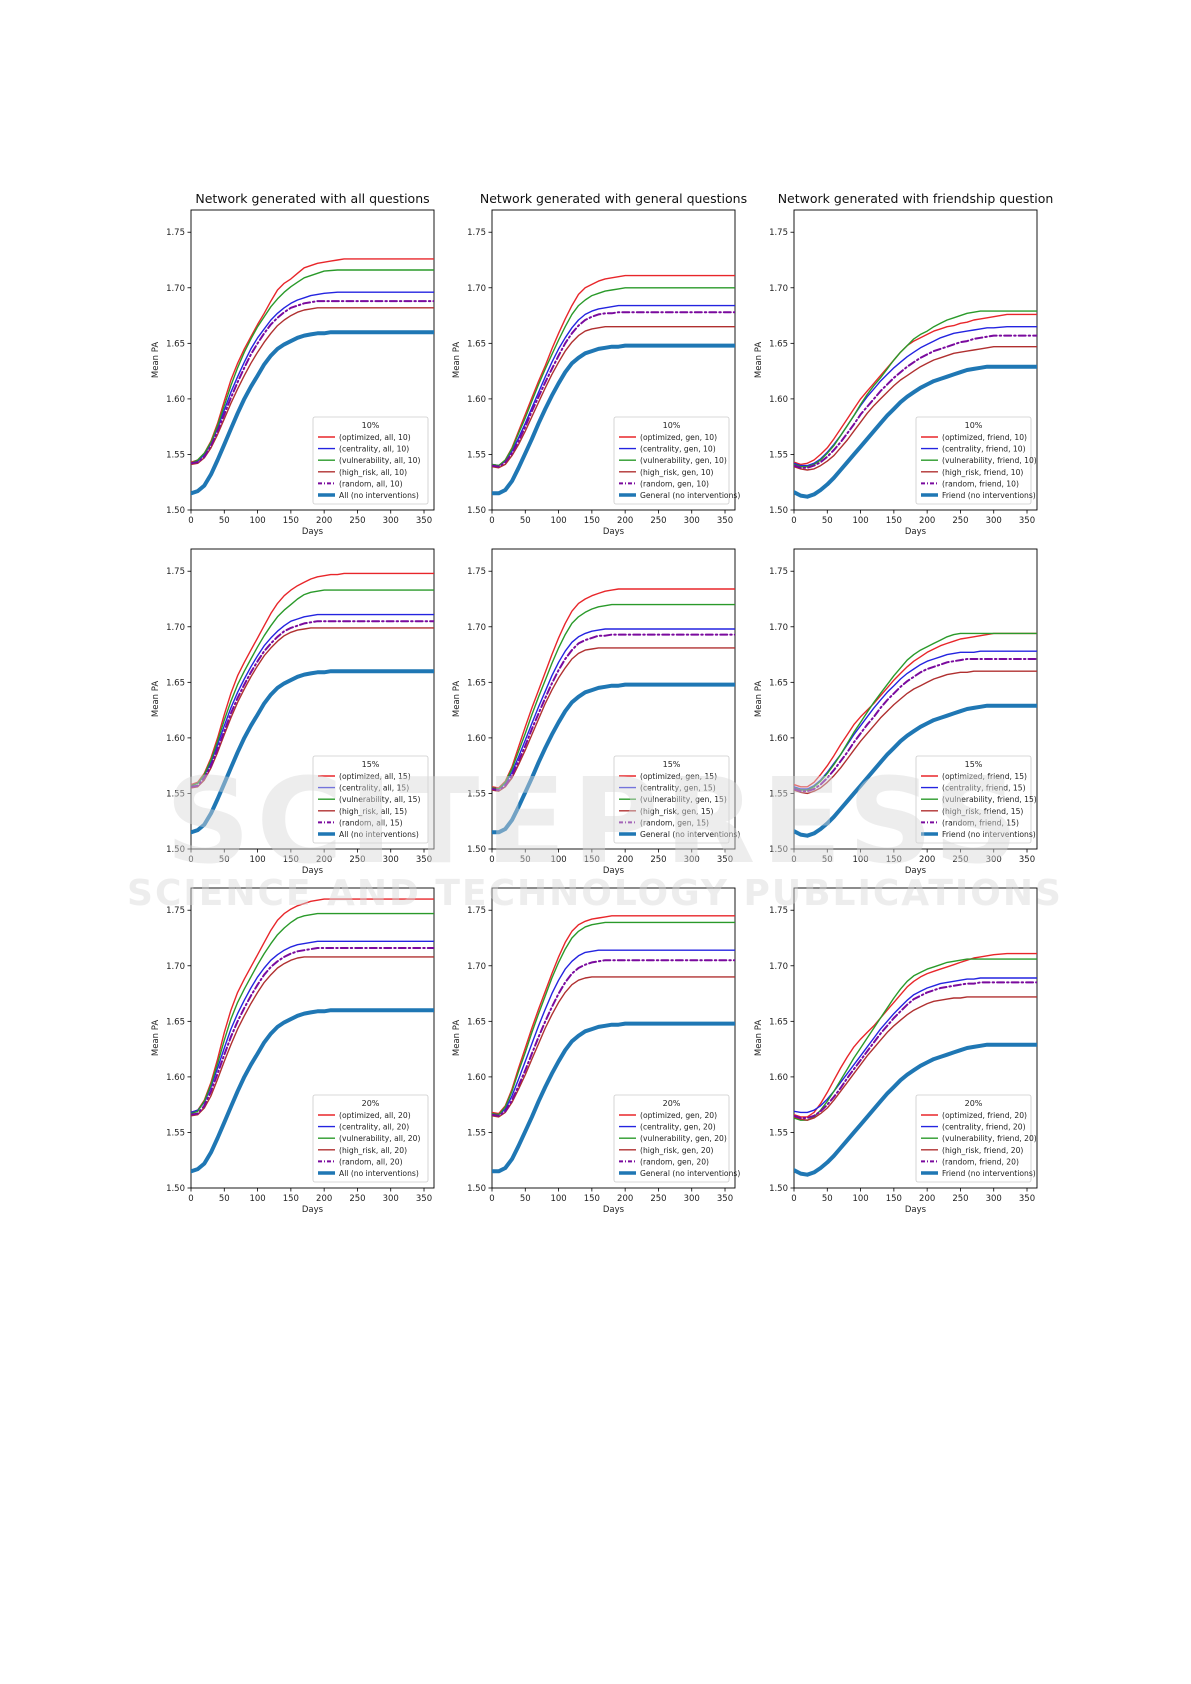 The height and width of the screenshot is (1684, 1191). Describe the element at coordinates (374, 788) in the screenshot. I see `legend-entry: (centrality, all, 15)` at that location.